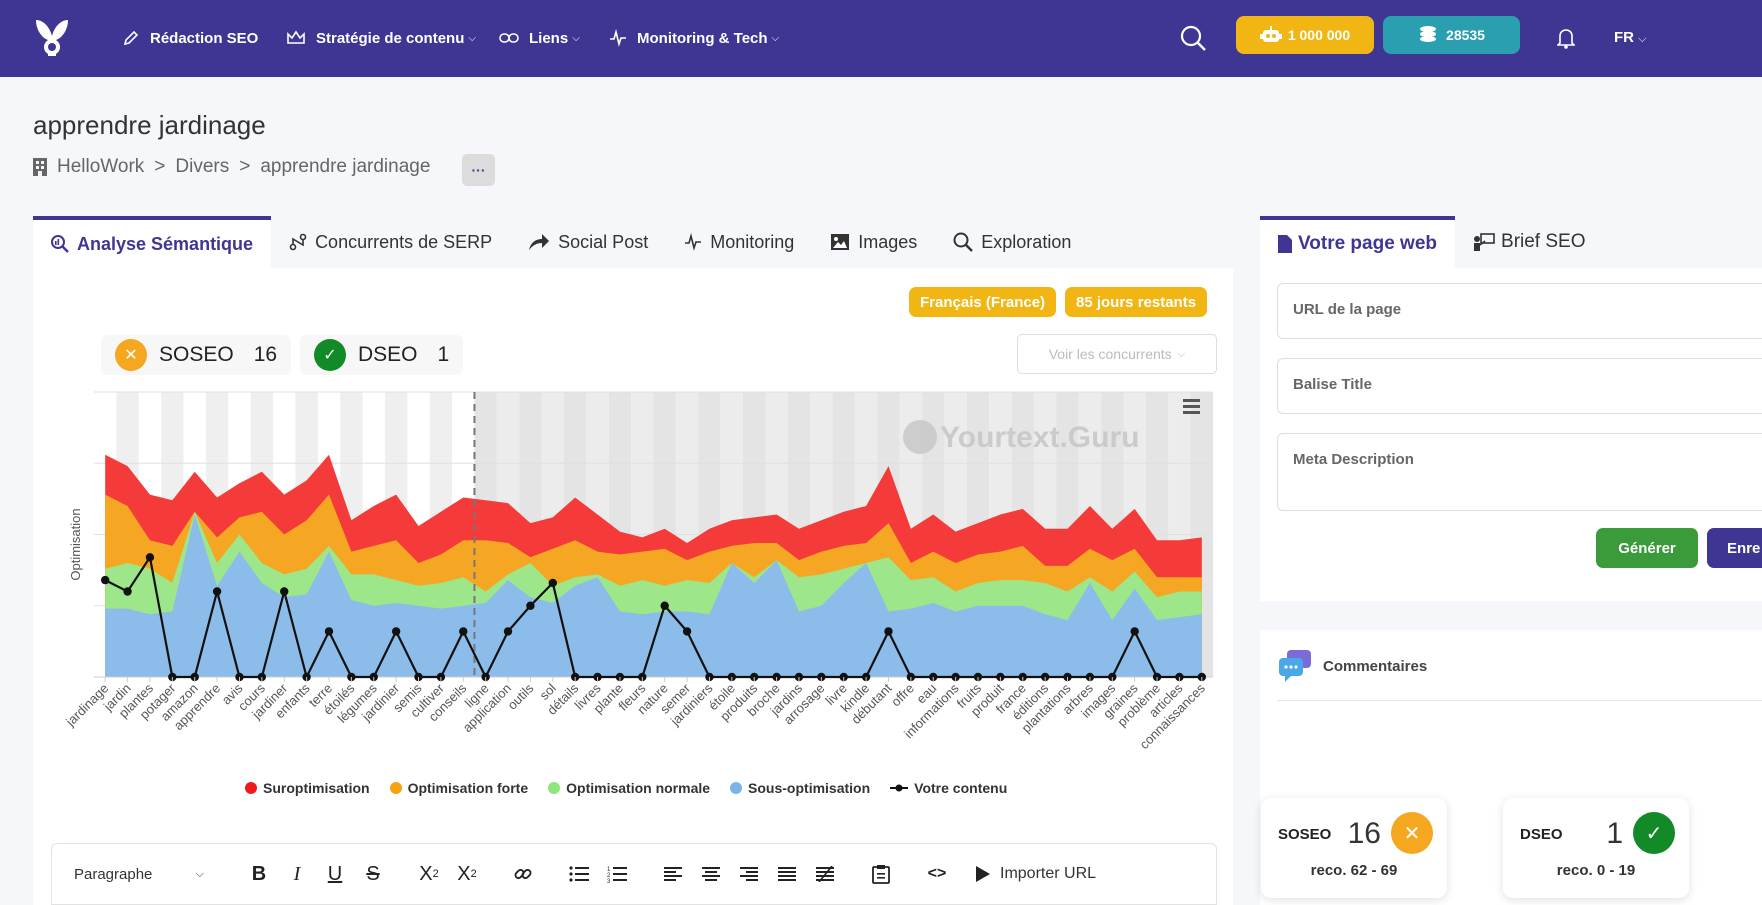  What do you see at coordinates (1529, 242) in the screenshot?
I see `tab-brief-seo: Brief SEO` at bounding box center [1529, 242].